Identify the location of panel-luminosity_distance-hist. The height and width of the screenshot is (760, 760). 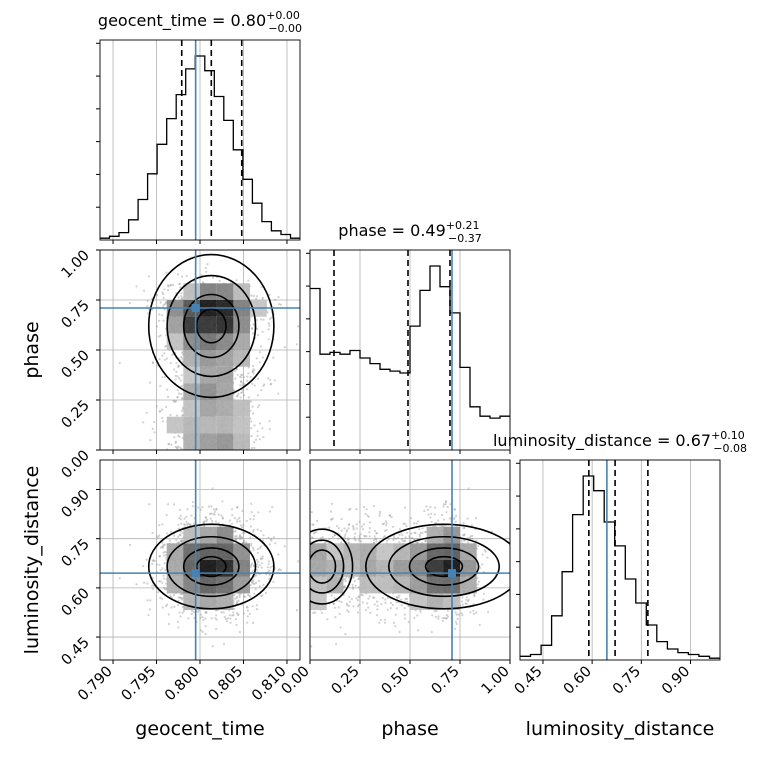
(616, 560).